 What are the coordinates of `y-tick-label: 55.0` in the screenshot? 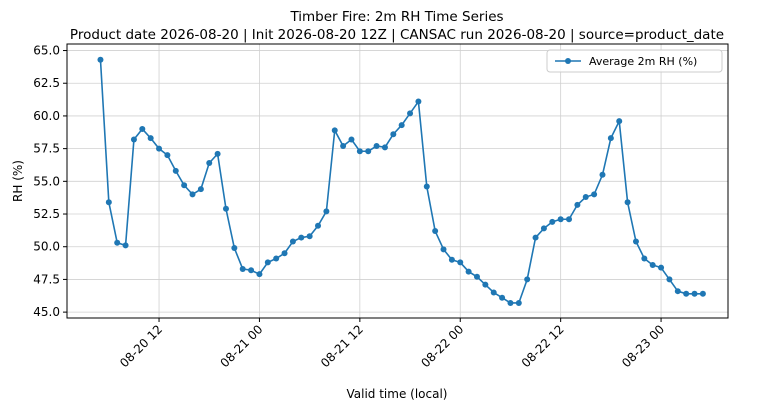 It's located at (46, 181).